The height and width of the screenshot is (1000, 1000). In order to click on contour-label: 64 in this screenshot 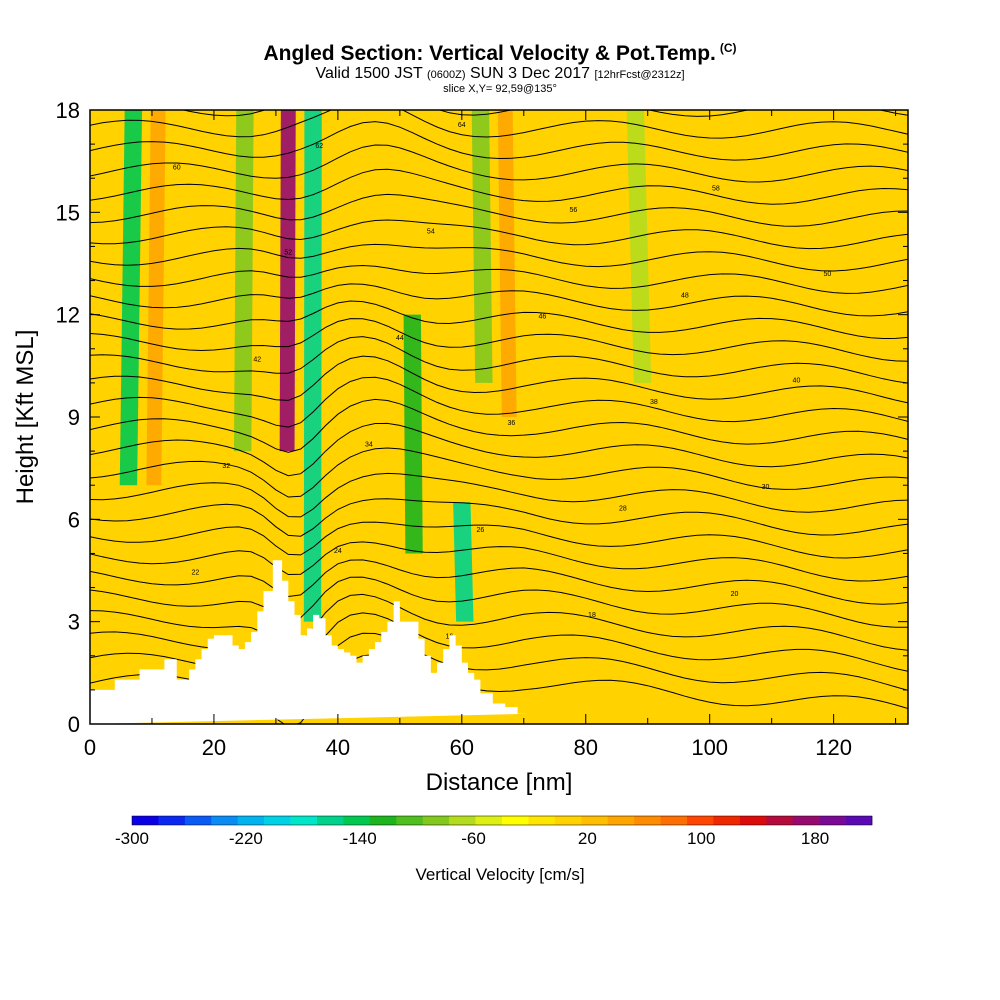, I will do `click(462, 125)`.